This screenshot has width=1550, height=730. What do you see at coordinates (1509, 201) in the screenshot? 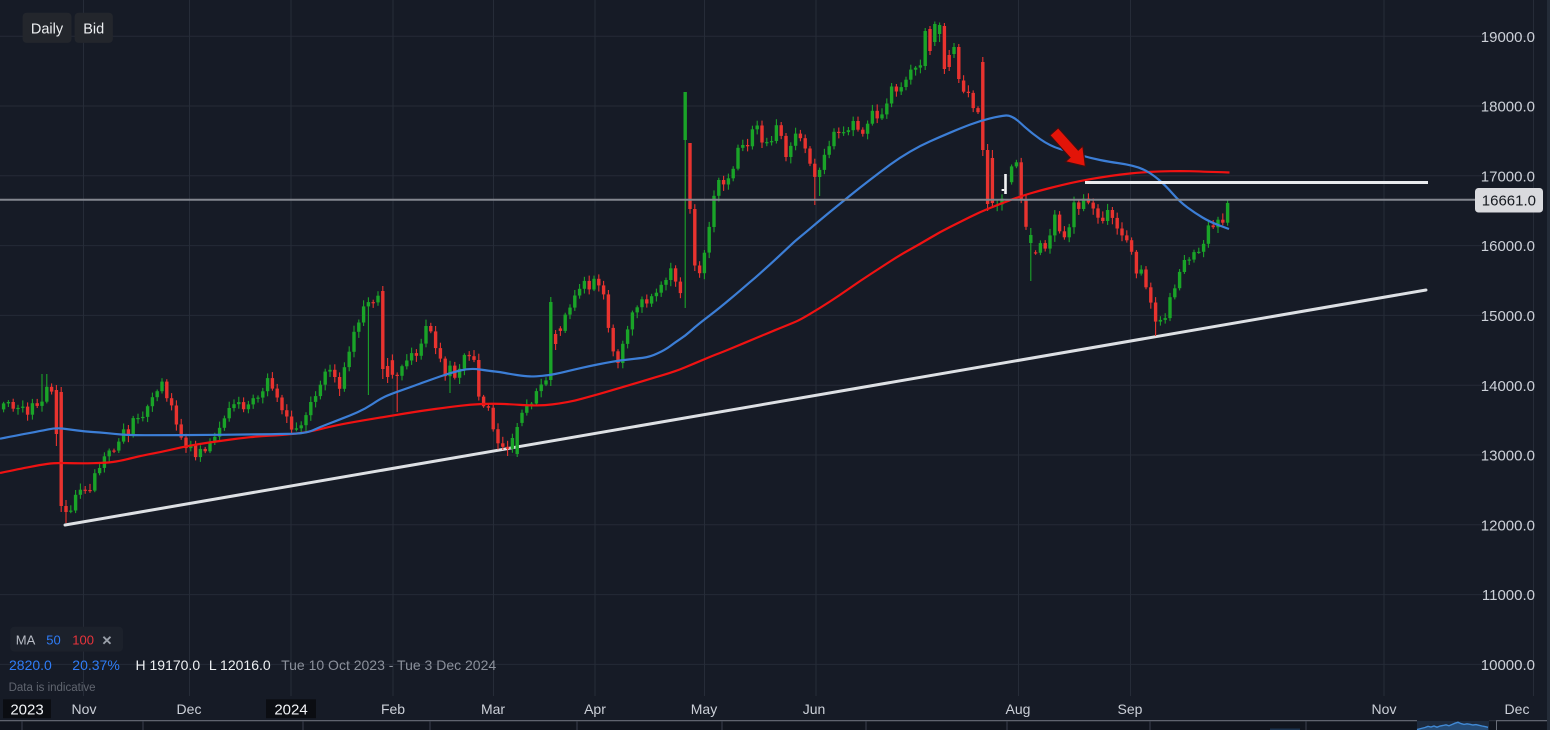
I see `svg-text: 16661.0` at bounding box center [1509, 201].